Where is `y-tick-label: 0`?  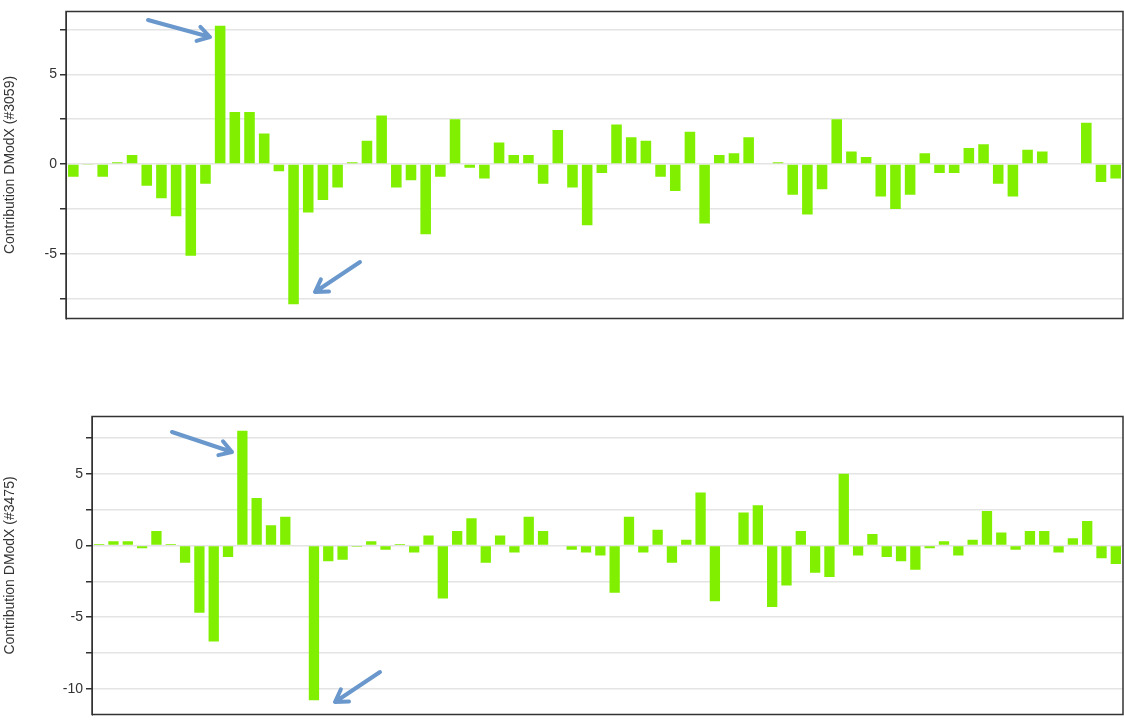
y-tick-label: 0 is located at coordinates (79, 544).